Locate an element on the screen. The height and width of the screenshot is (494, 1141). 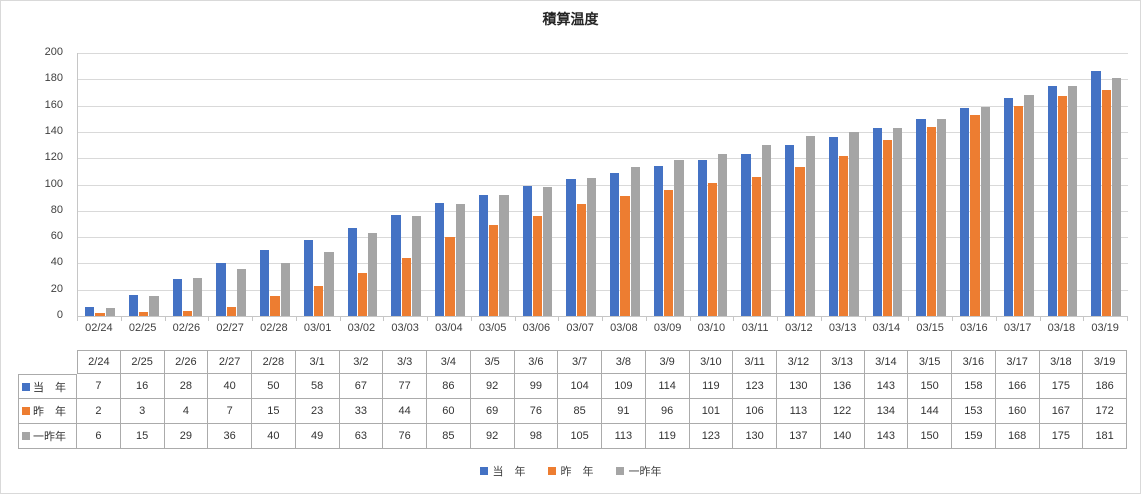
table-header-cell: 3/14 is located at coordinates (886, 362).